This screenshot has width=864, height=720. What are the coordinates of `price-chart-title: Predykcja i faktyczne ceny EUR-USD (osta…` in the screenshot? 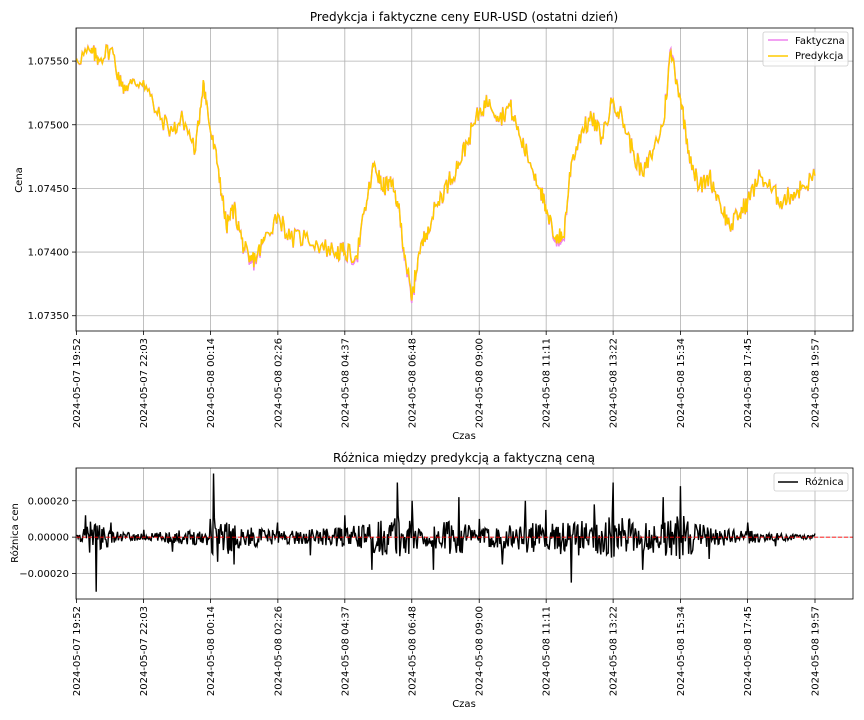 It's located at (464, 17).